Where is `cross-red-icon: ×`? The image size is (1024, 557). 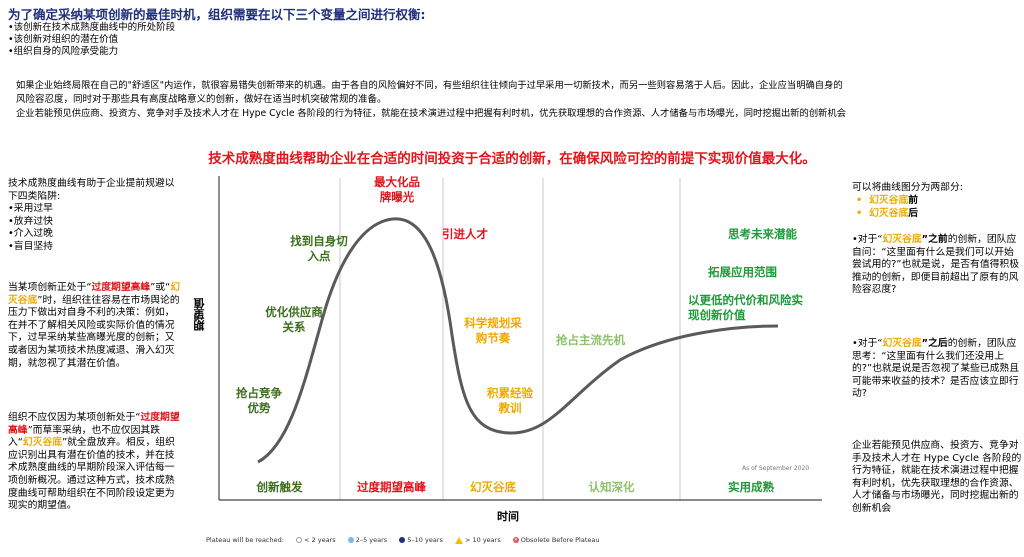
cross-red-icon: × is located at coordinates (515, 540).